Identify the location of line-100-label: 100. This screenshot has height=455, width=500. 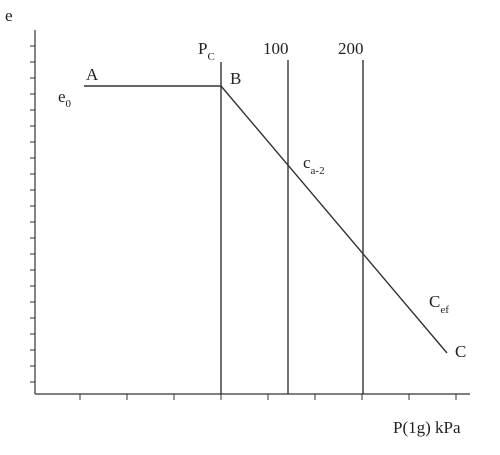
(276, 48).